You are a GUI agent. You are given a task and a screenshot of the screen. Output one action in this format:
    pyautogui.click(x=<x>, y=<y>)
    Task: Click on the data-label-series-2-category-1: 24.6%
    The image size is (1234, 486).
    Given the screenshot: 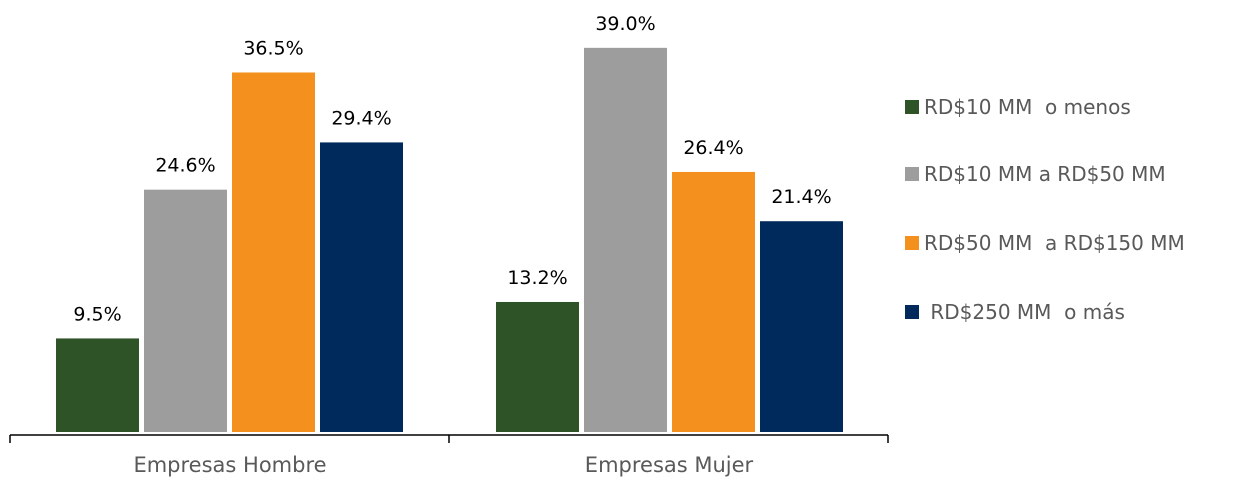 What is the action you would take?
    pyautogui.click(x=185, y=166)
    